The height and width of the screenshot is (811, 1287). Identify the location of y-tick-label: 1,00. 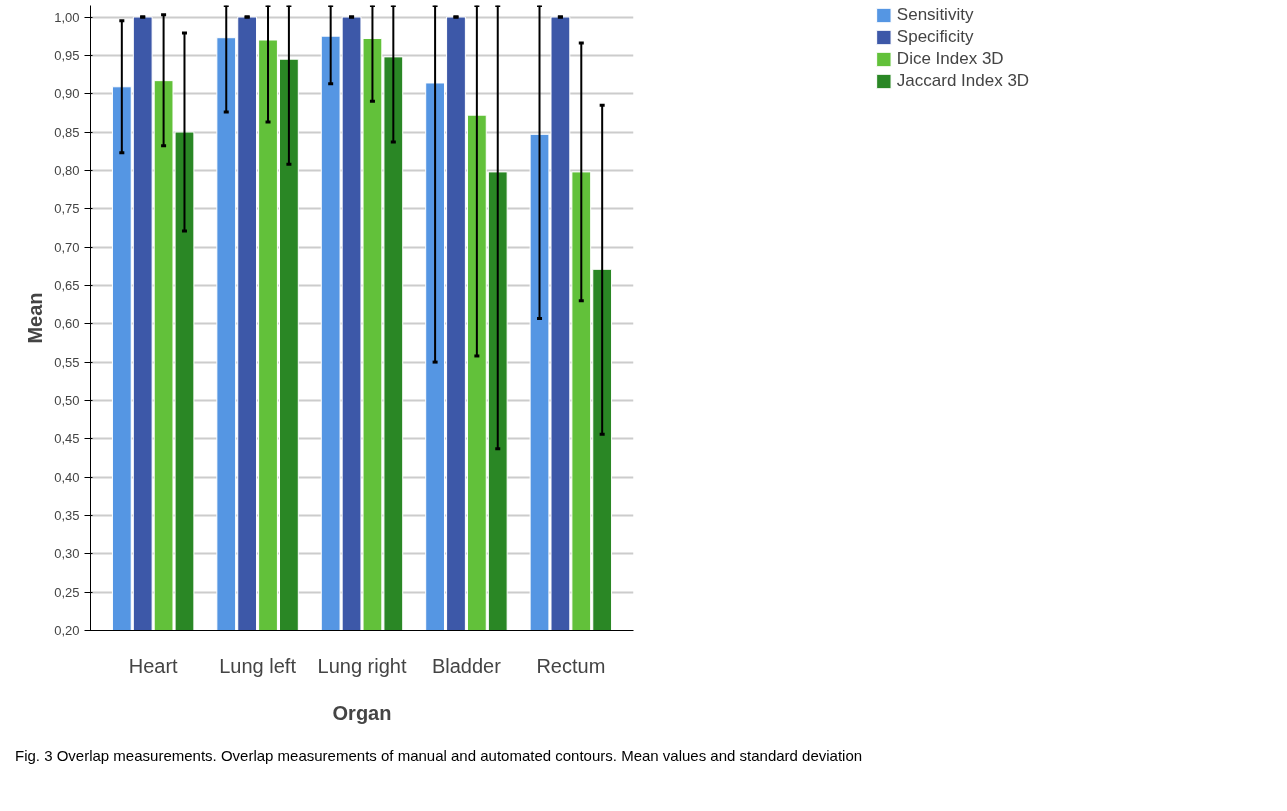
(67, 17).